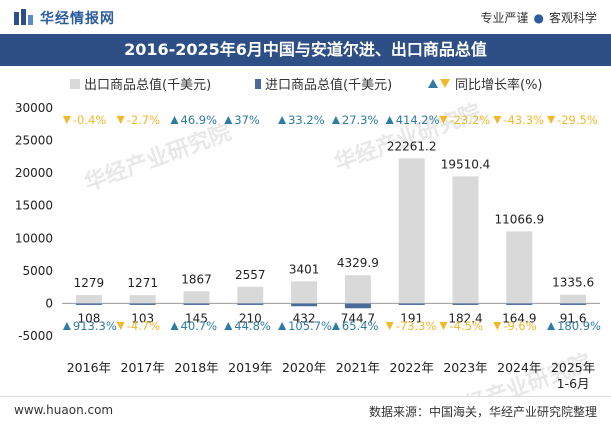 This screenshot has height=427, width=611. Describe the element at coordinates (412, 146) in the screenshot. I see `export-value-label: 22261.2` at that location.